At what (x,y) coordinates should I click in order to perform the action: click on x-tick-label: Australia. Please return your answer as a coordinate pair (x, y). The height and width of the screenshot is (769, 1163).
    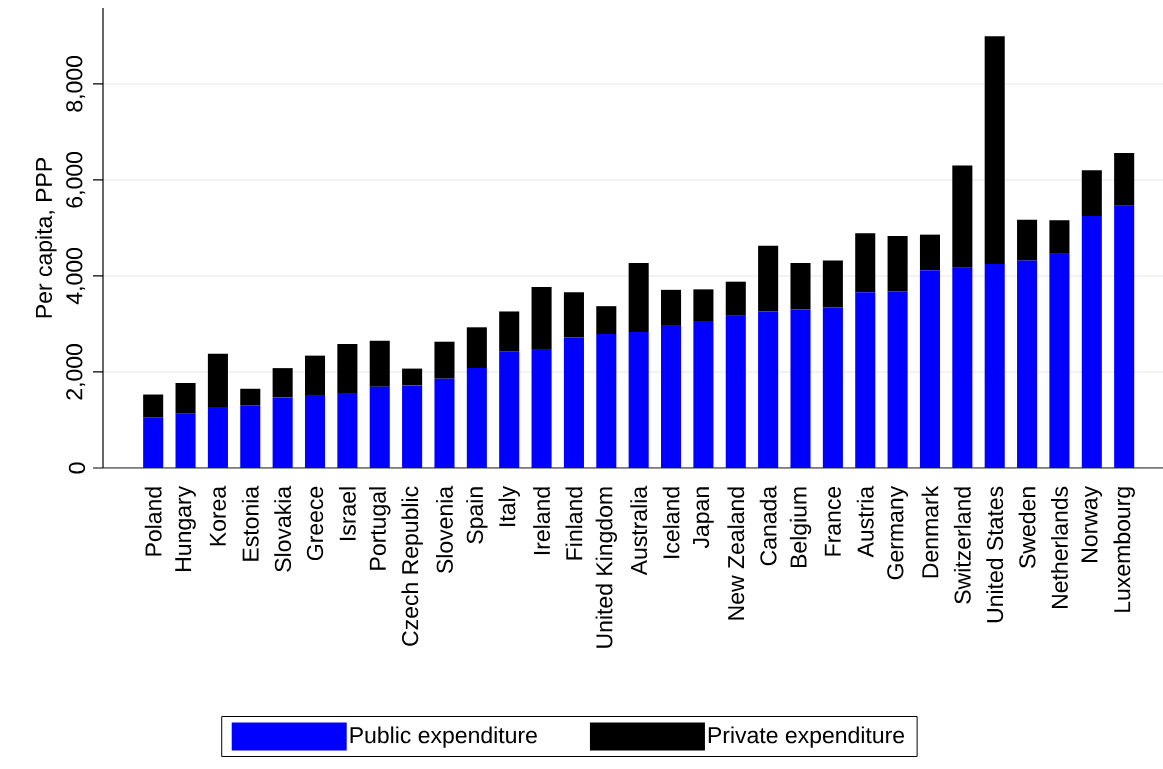
    Looking at the image, I should click on (639, 530).